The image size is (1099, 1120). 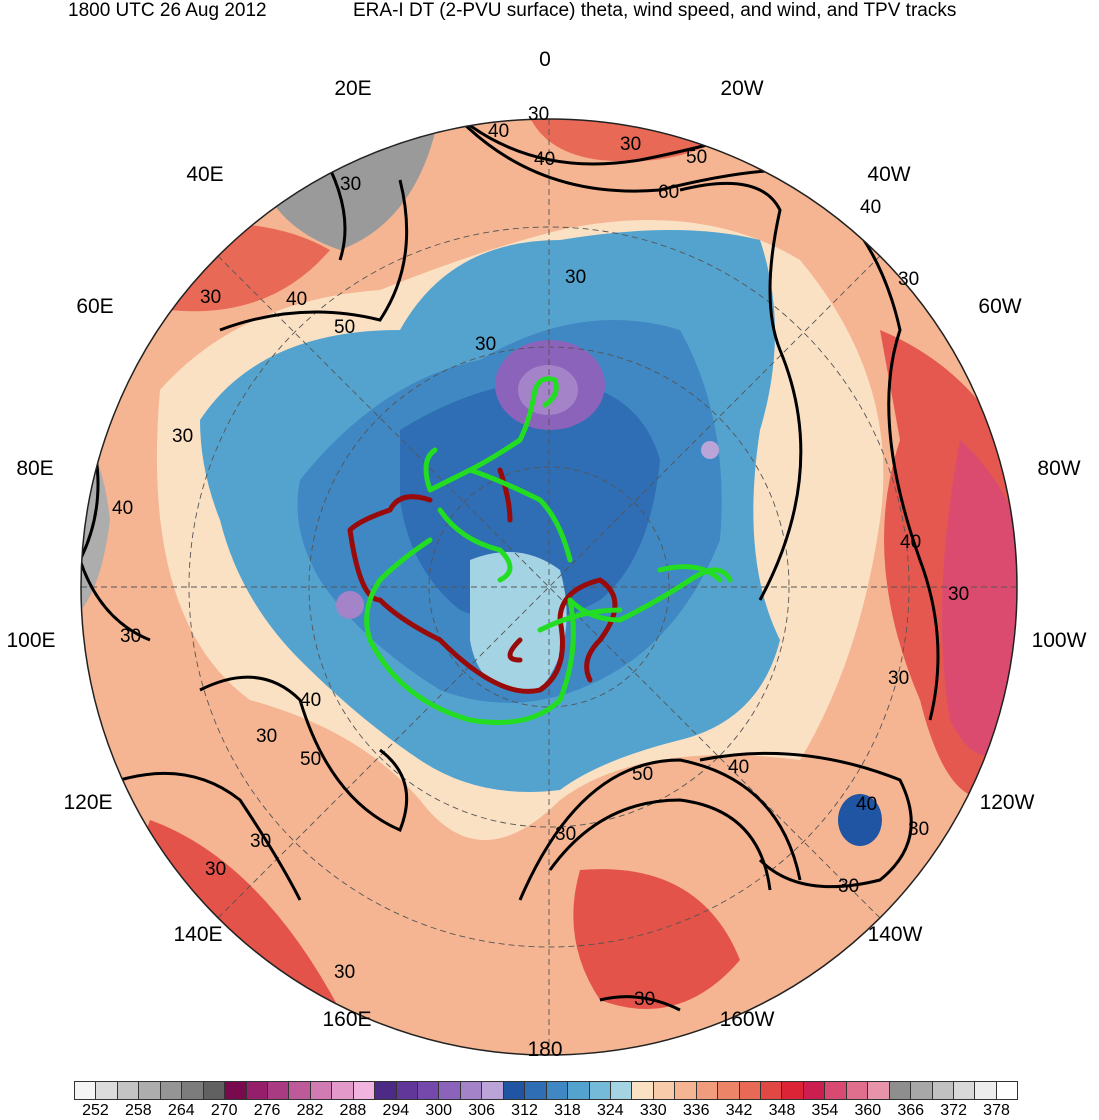 I want to click on lon-label-100e: 100E, so click(x=31, y=640).